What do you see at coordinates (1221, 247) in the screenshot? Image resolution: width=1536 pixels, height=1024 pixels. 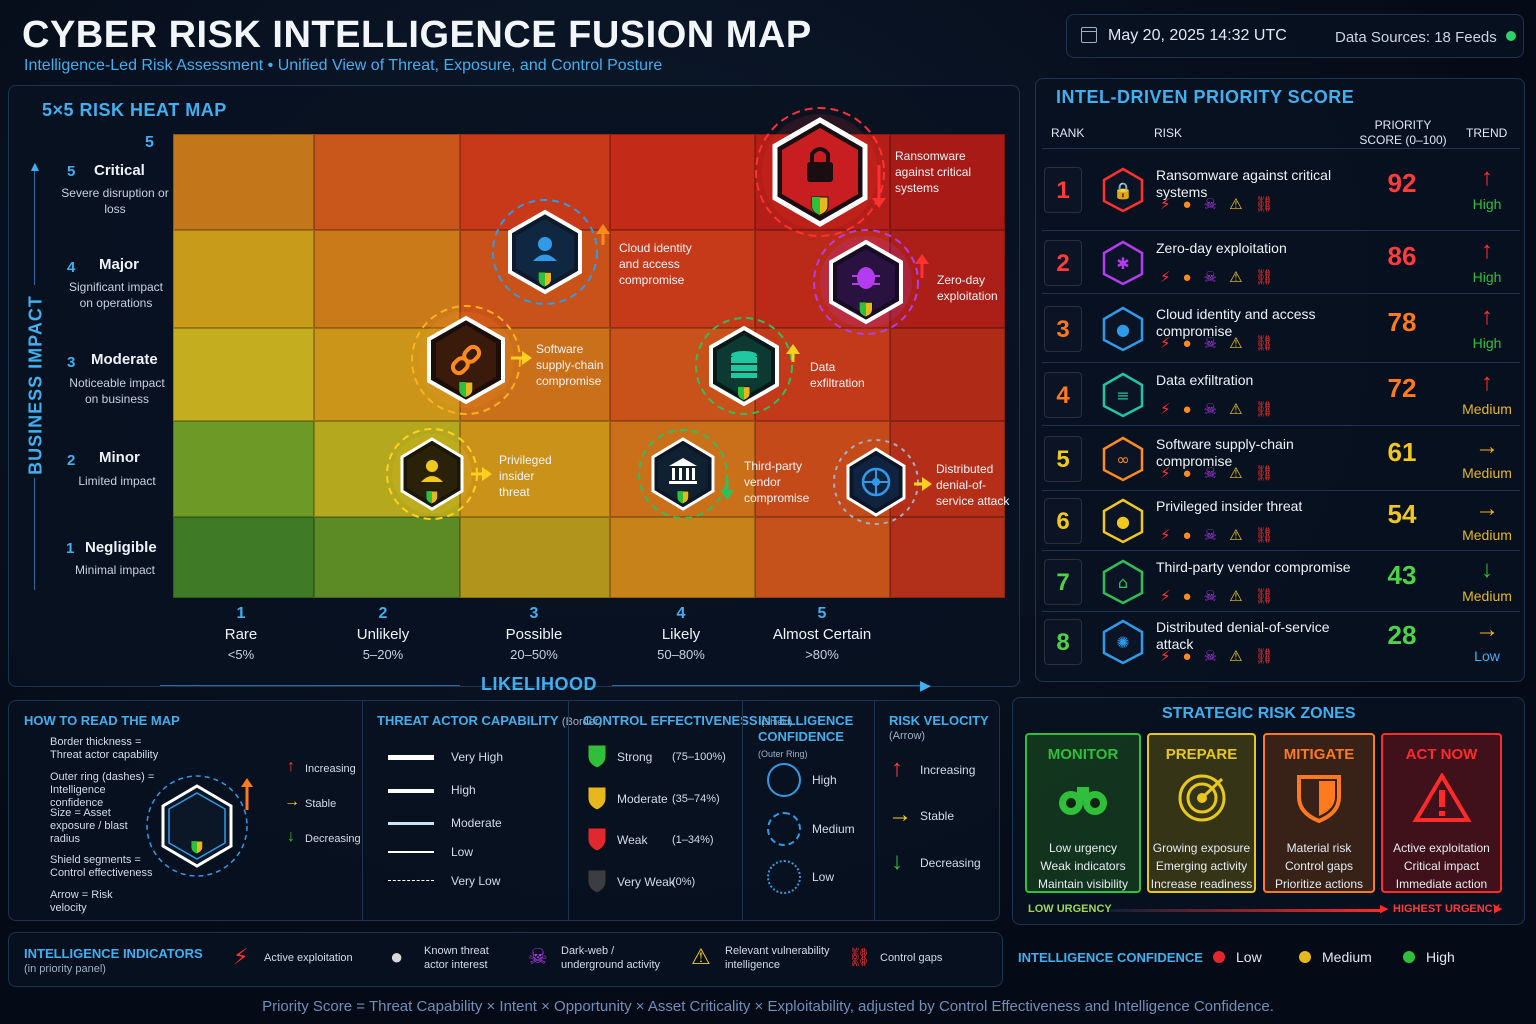 I see `risk-name: Zero-day exploitation` at bounding box center [1221, 247].